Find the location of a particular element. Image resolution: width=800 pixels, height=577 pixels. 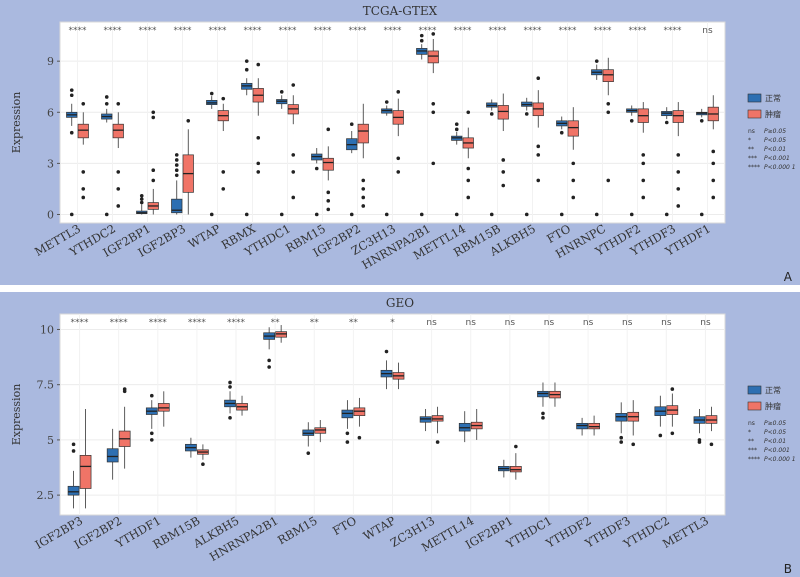

legend-label-normal: 正常 is located at coordinates (773, 390).